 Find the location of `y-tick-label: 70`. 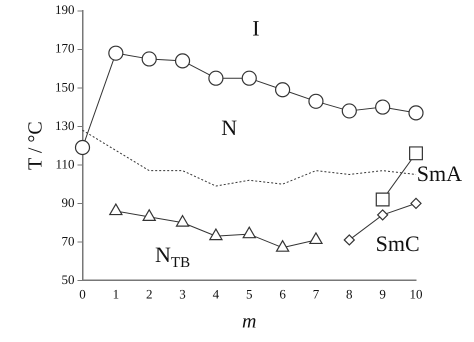

y-tick-label: 70 is located at coordinates (68, 240).